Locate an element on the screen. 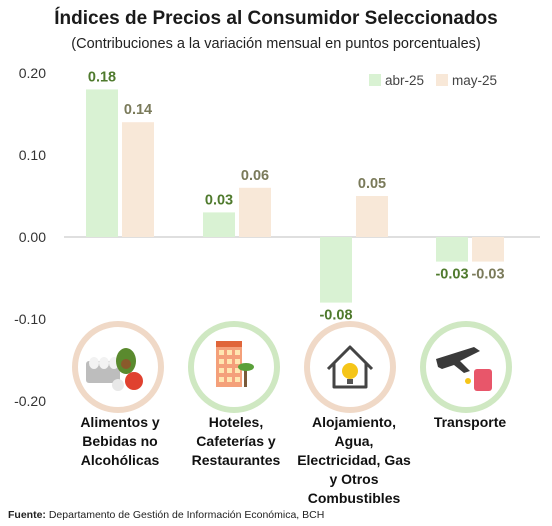 The height and width of the screenshot is (526, 552). house-outline is located at coordinates (350, 367).